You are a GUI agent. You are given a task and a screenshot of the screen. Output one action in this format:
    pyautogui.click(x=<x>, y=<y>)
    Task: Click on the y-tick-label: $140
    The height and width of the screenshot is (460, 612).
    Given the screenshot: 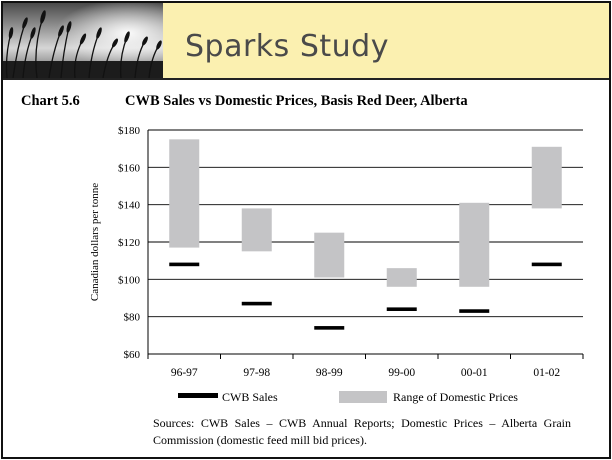 What is the action you would take?
    pyautogui.click(x=129, y=206)
    